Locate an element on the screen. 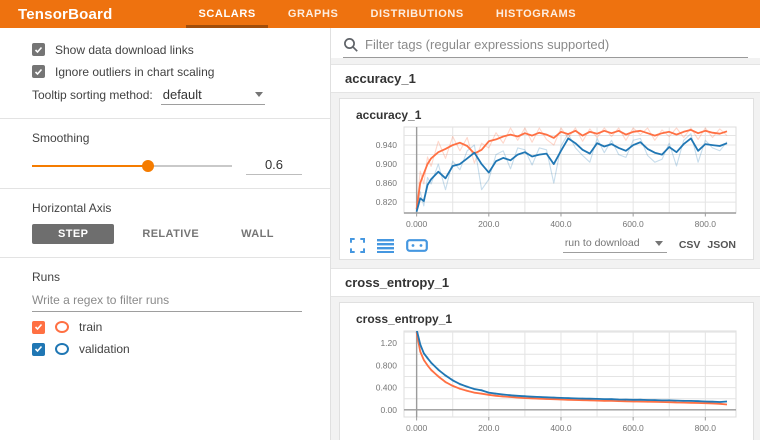 The image size is (760, 440). search-icon is located at coordinates (351, 44).